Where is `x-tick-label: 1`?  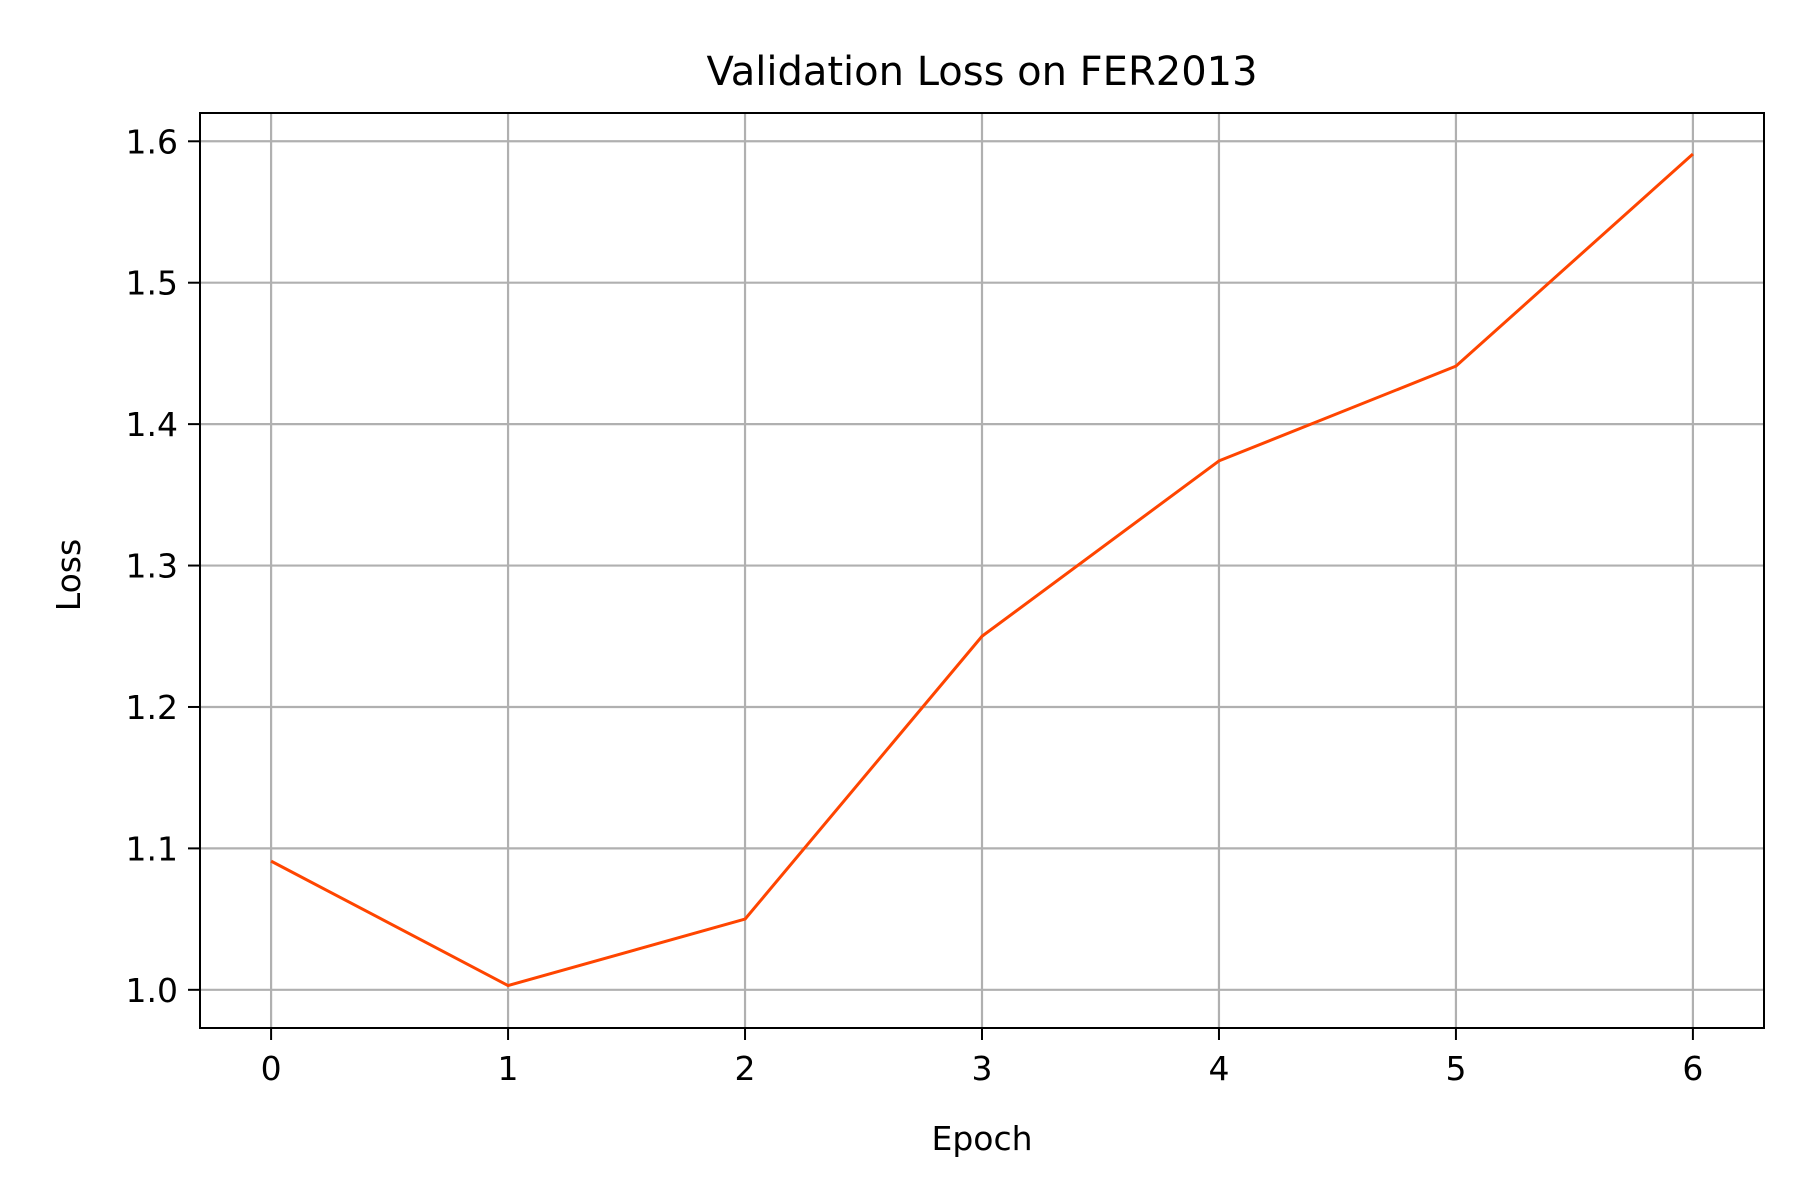
x-tick-label: 1 is located at coordinates (508, 1068).